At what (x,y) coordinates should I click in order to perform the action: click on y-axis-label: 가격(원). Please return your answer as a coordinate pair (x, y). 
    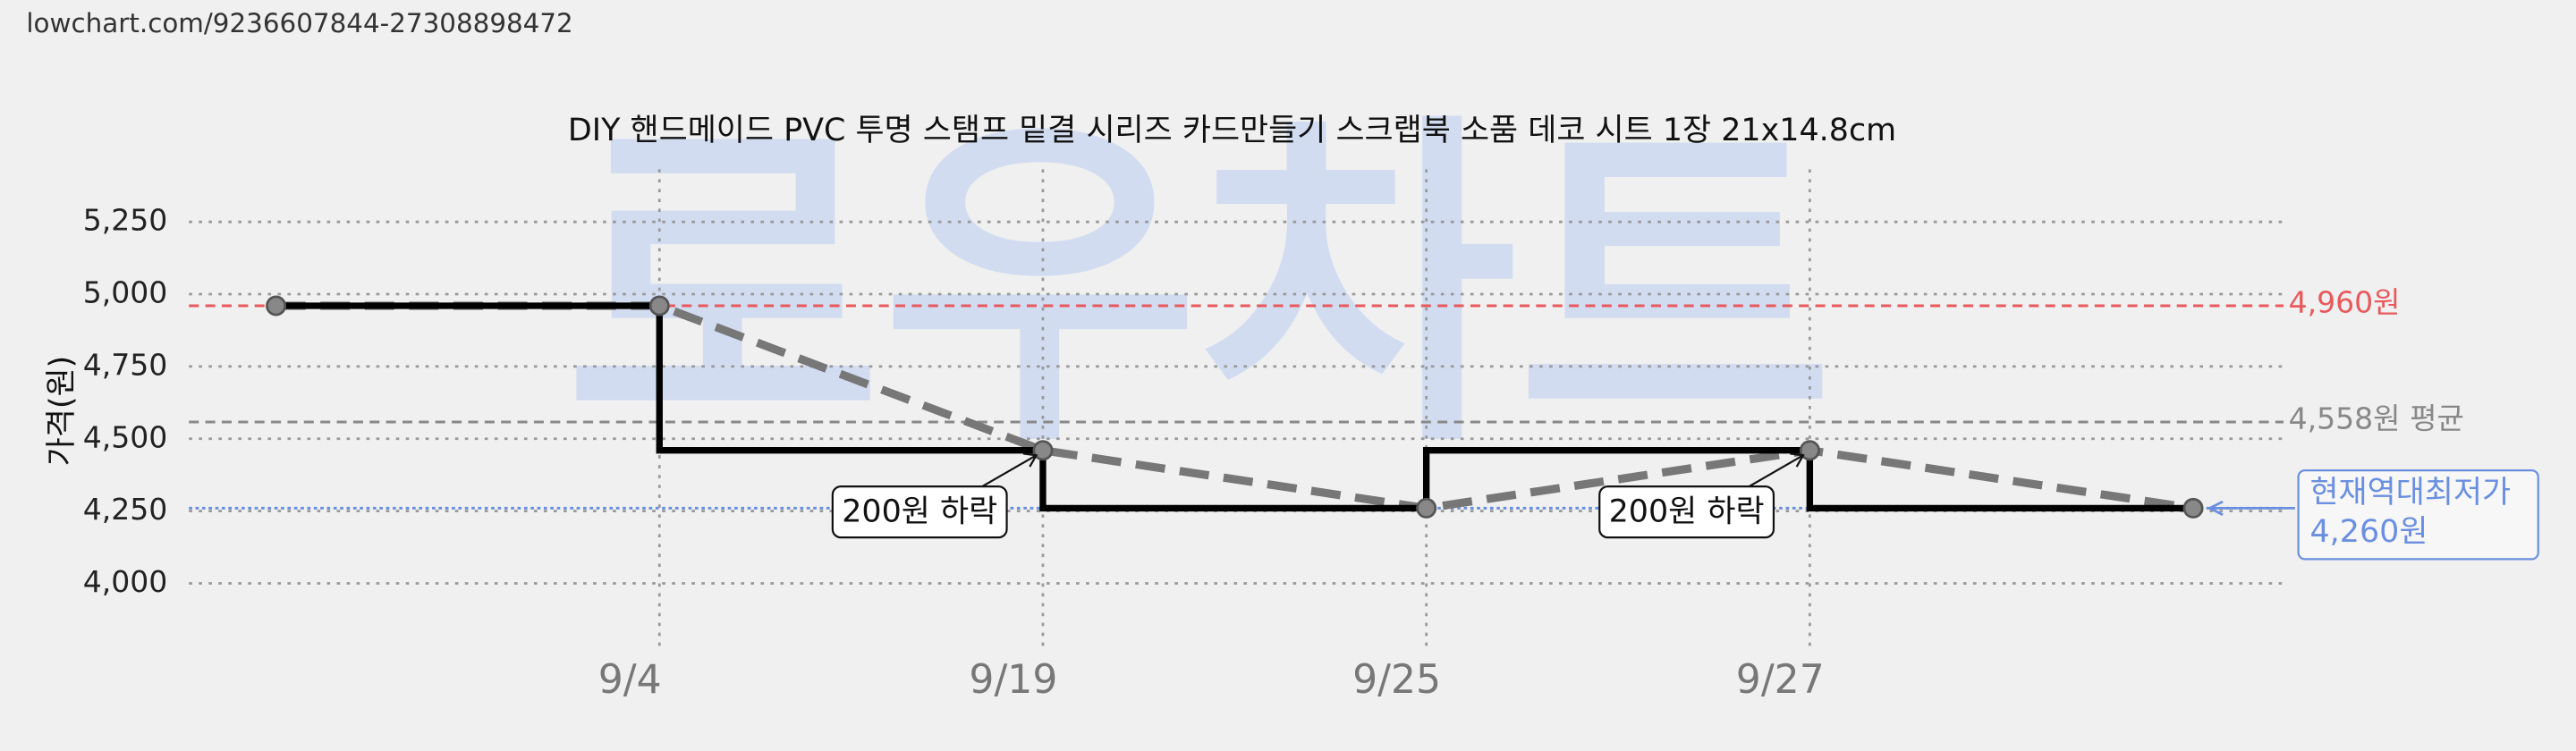
    Looking at the image, I should click on (62, 411).